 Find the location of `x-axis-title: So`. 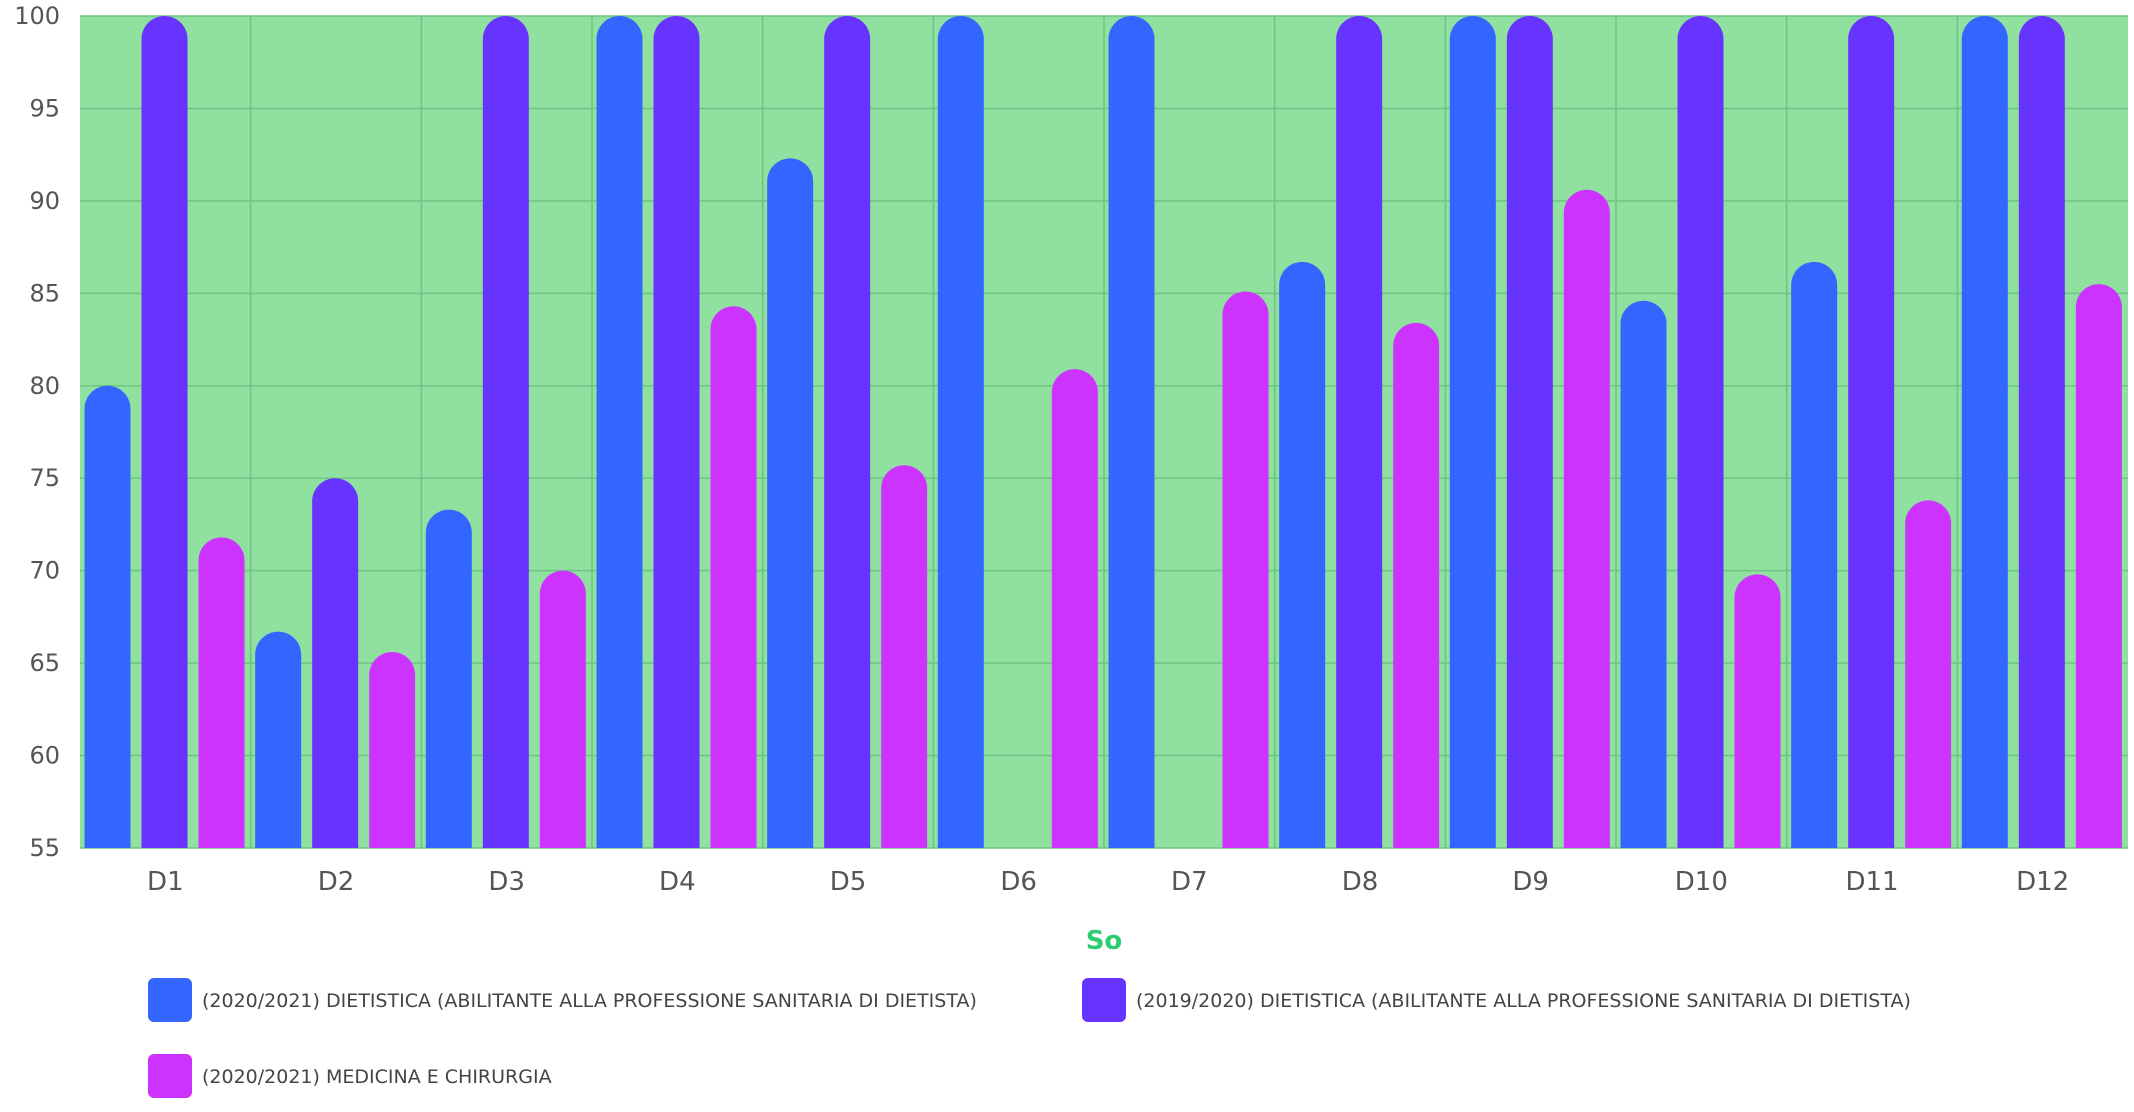

x-axis-title: So is located at coordinates (1104, 941).